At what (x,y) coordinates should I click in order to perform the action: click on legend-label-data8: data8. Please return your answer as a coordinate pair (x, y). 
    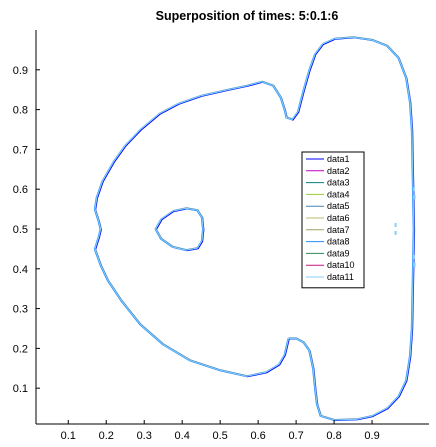
    Looking at the image, I should click on (338, 242).